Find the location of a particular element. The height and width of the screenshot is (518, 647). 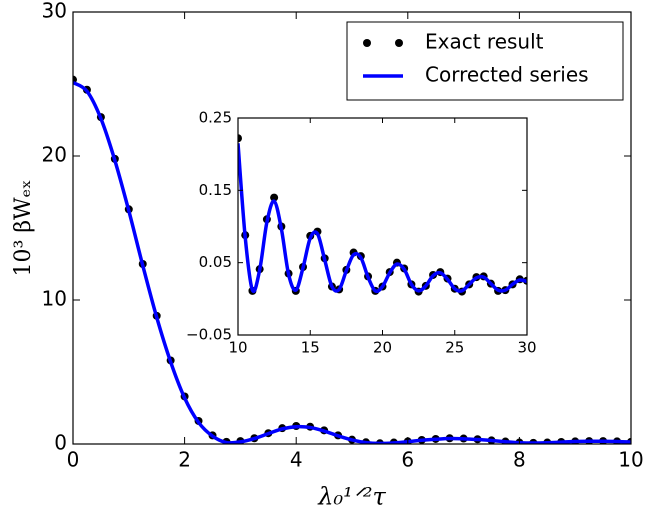

legend-box is located at coordinates (485, 61).